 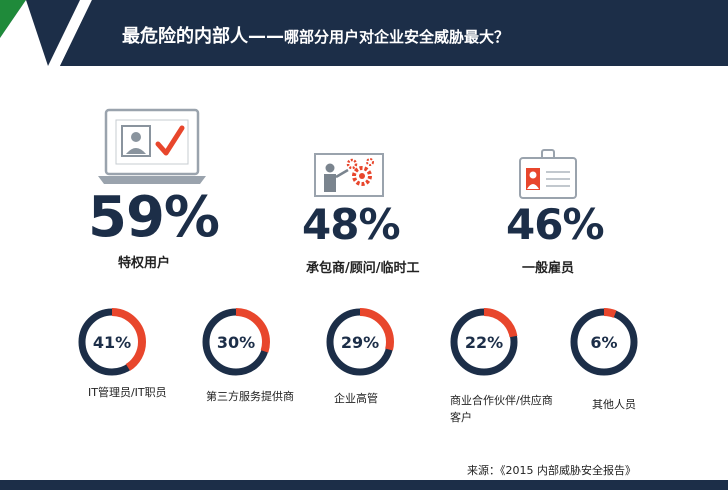 I want to click on stat-value-contractors: 48%, so click(x=351, y=224).